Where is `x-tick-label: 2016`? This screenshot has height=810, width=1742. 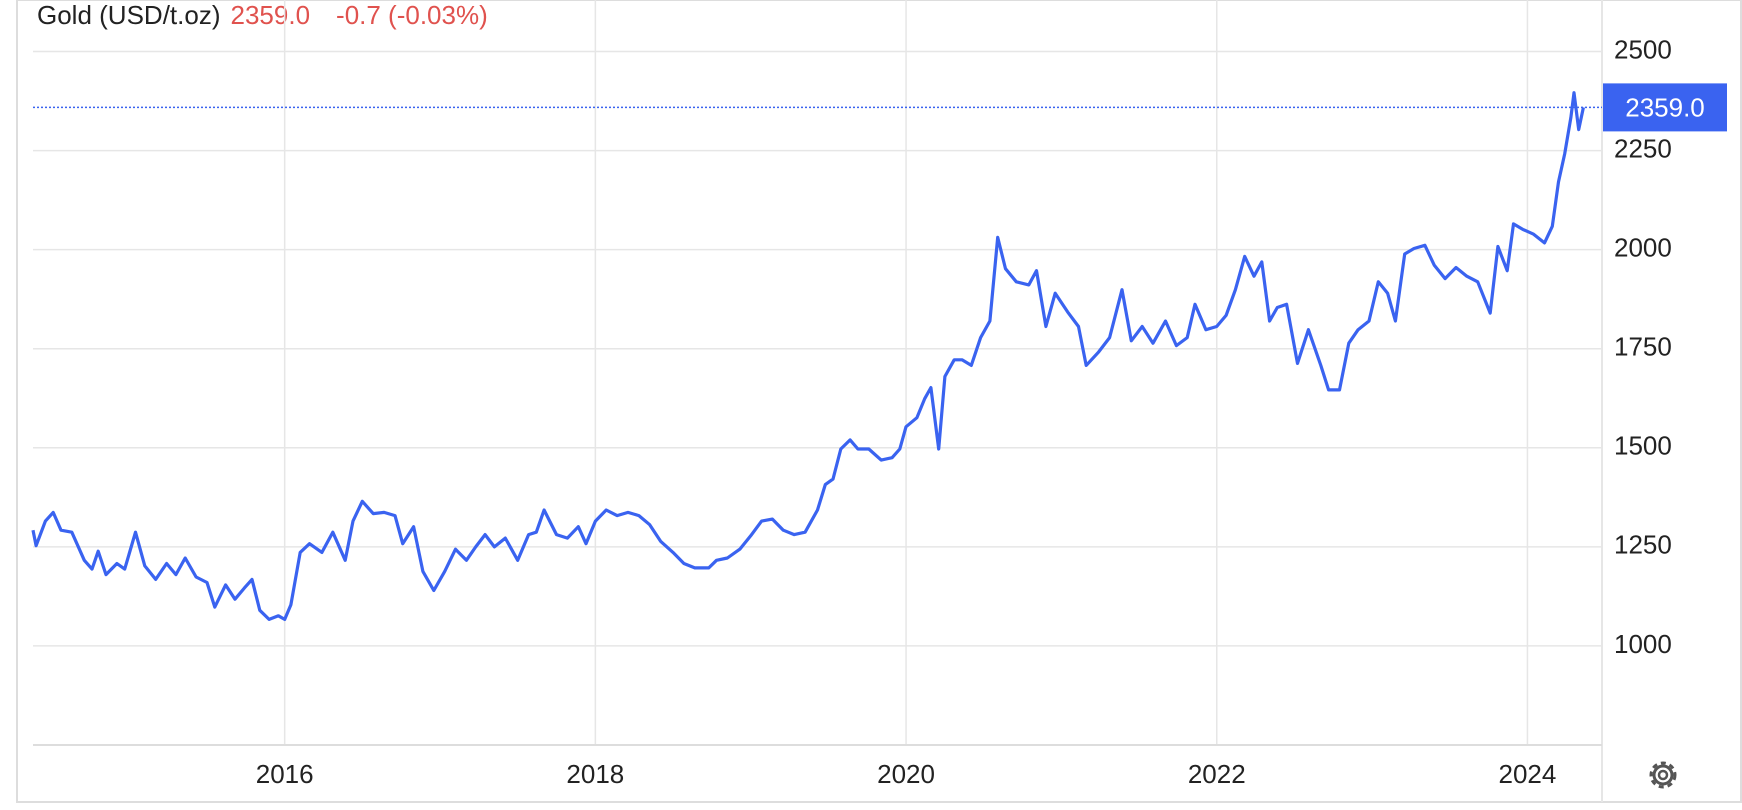 x-tick-label: 2016 is located at coordinates (285, 774).